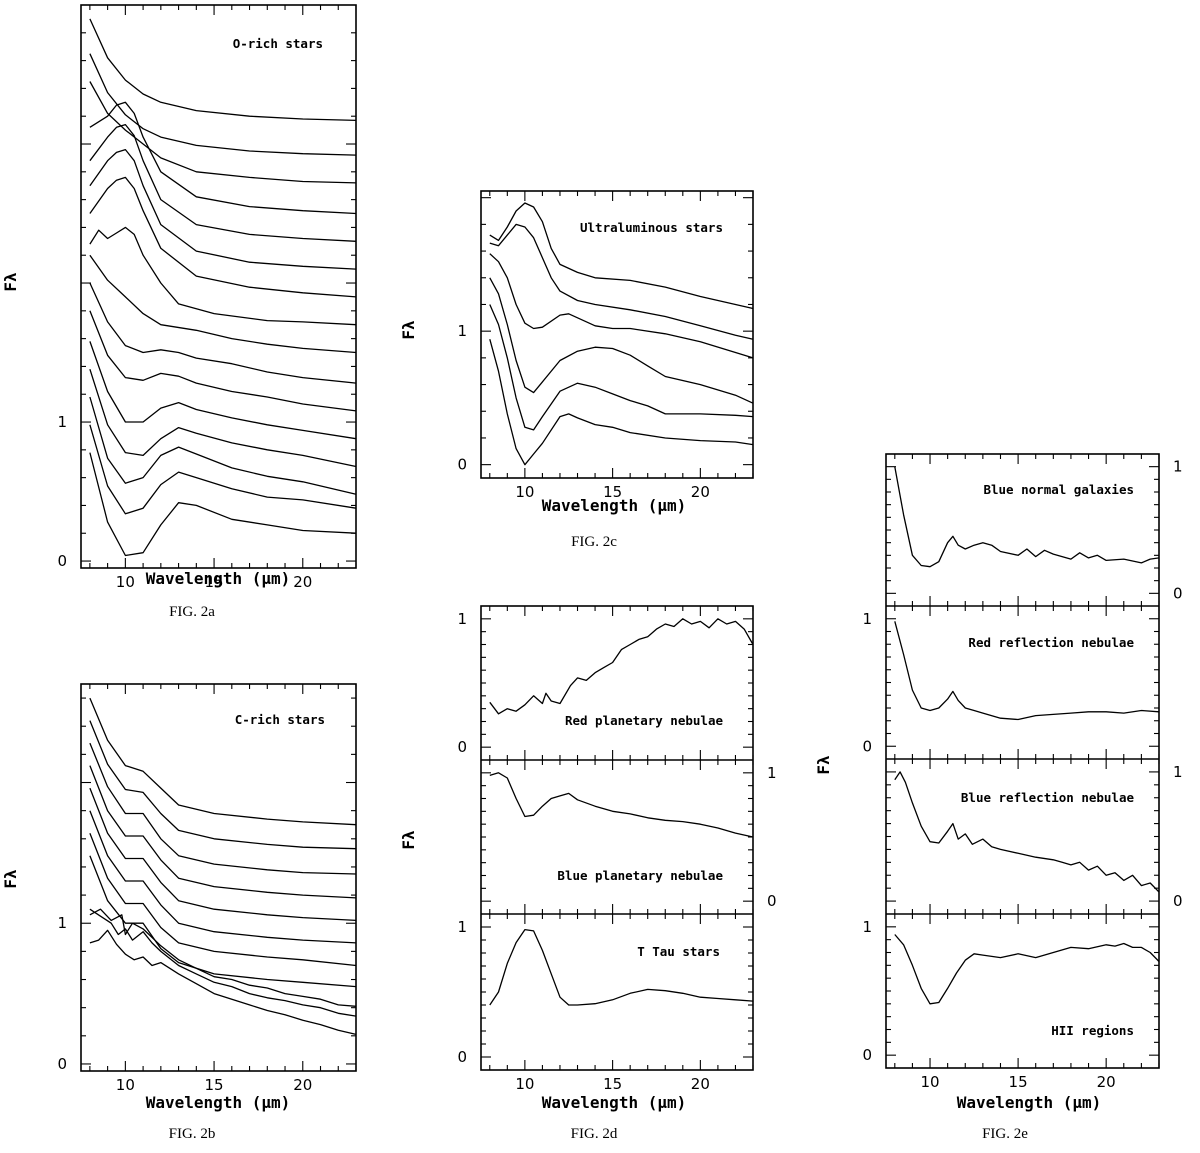 This screenshot has height=1153, width=1200. What do you see at coordinates (125, 1085) in the screenshot?
I see `fig2-xtick-label: 10` at bounding box center [125, 1085].